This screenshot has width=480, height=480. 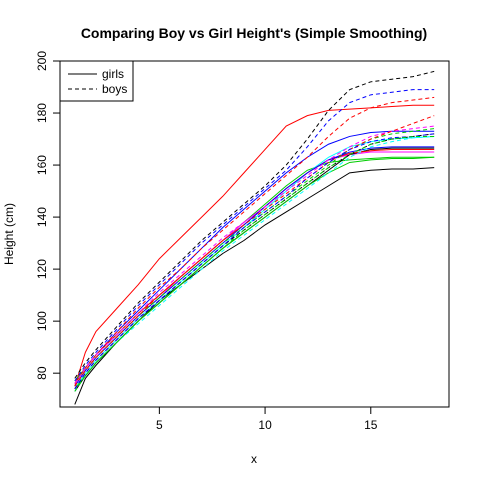 I want to click on y-axis-label: Height (cm), so click(x=9, y=234).